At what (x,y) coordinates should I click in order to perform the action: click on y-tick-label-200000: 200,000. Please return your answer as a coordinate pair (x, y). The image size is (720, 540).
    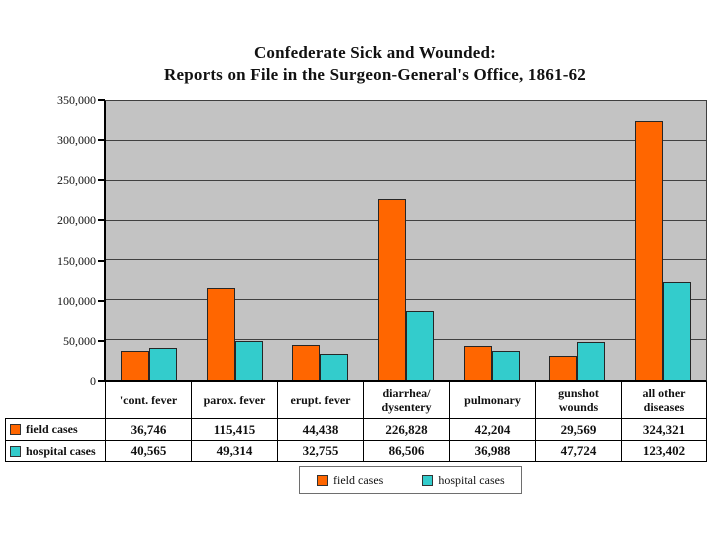
    Looking at the image, I should click on (76, 220).